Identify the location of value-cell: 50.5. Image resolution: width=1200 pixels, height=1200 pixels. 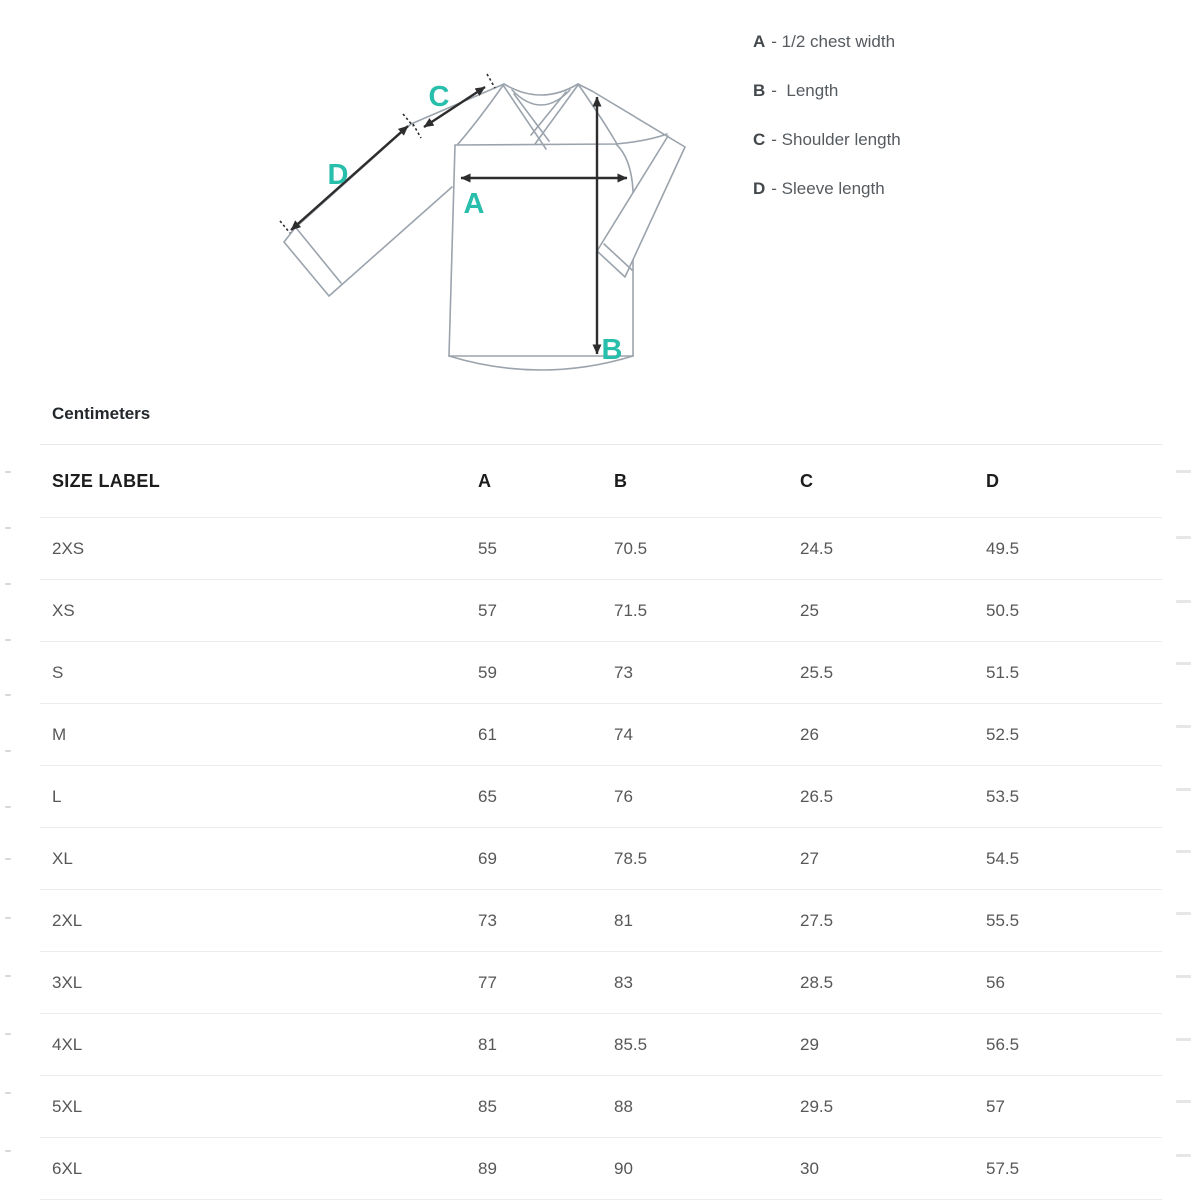
(1003, 610).